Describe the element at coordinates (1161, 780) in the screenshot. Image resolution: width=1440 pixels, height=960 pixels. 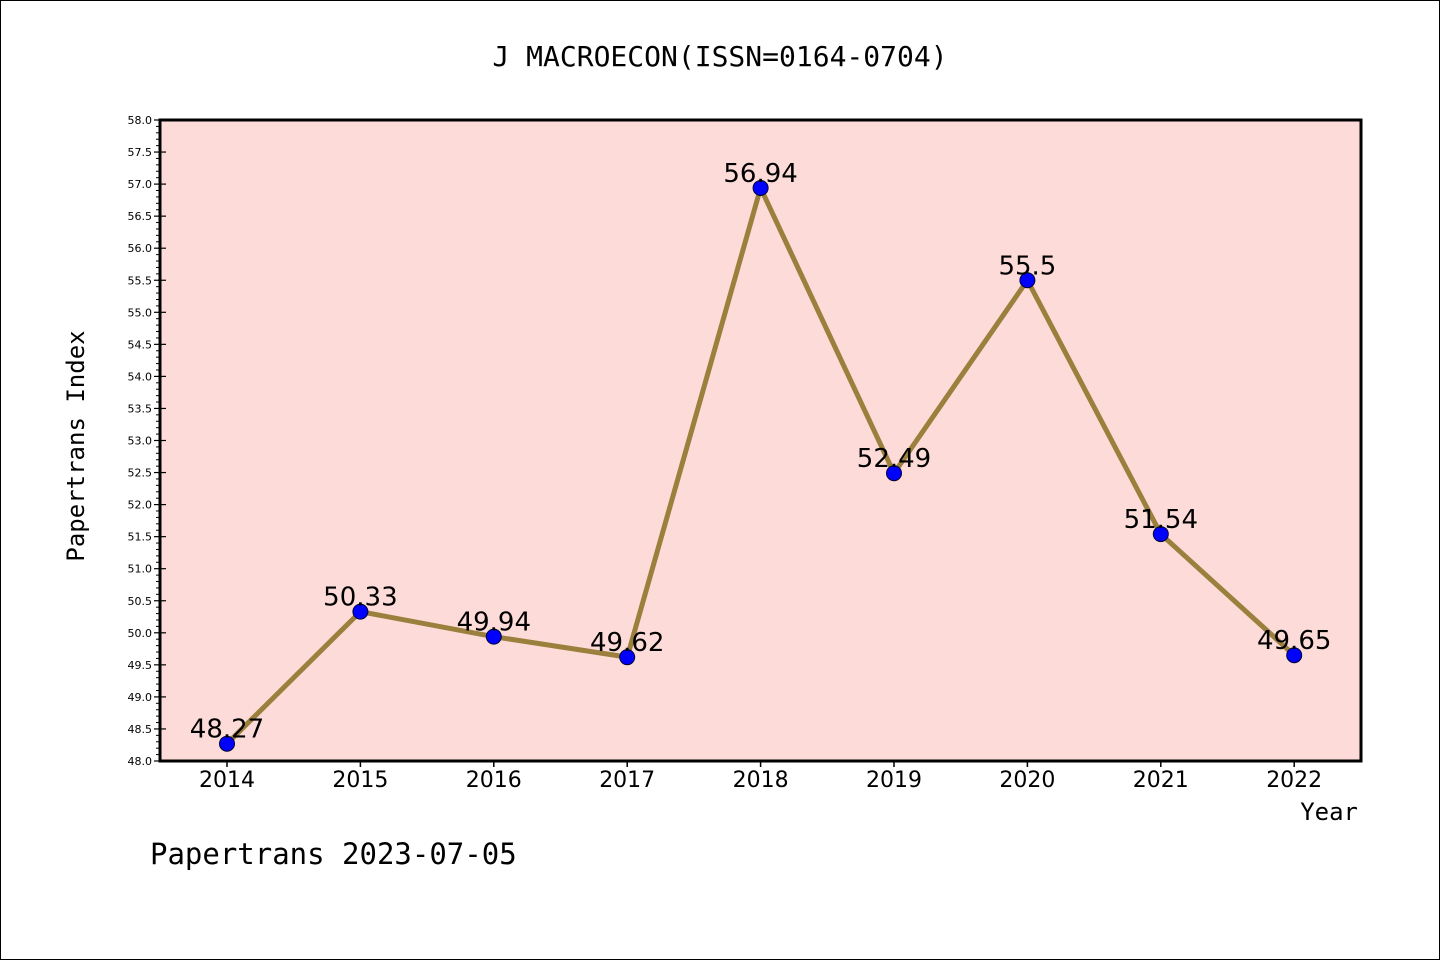
I see `x-tick-label: 2021` at that location.